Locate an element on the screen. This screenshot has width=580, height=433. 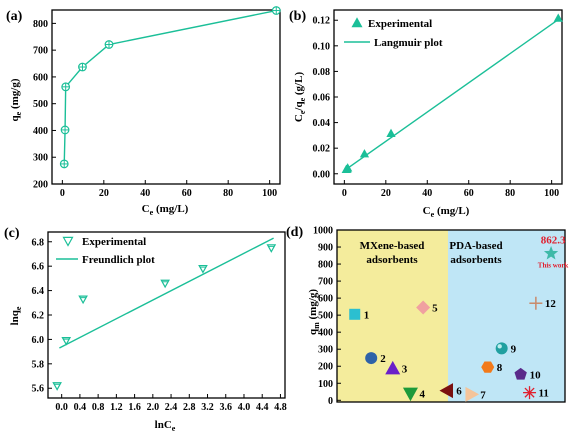
svg-text: Ce/qe (g/L) is located at coordinates (300, 97).